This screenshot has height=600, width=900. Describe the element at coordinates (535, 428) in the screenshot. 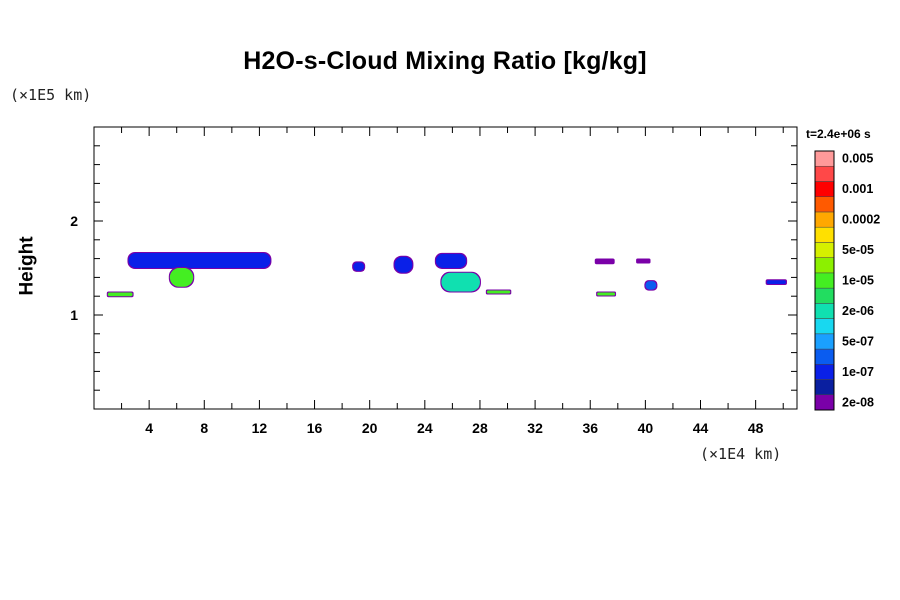

I see `x-tick-label: 32` at that location.